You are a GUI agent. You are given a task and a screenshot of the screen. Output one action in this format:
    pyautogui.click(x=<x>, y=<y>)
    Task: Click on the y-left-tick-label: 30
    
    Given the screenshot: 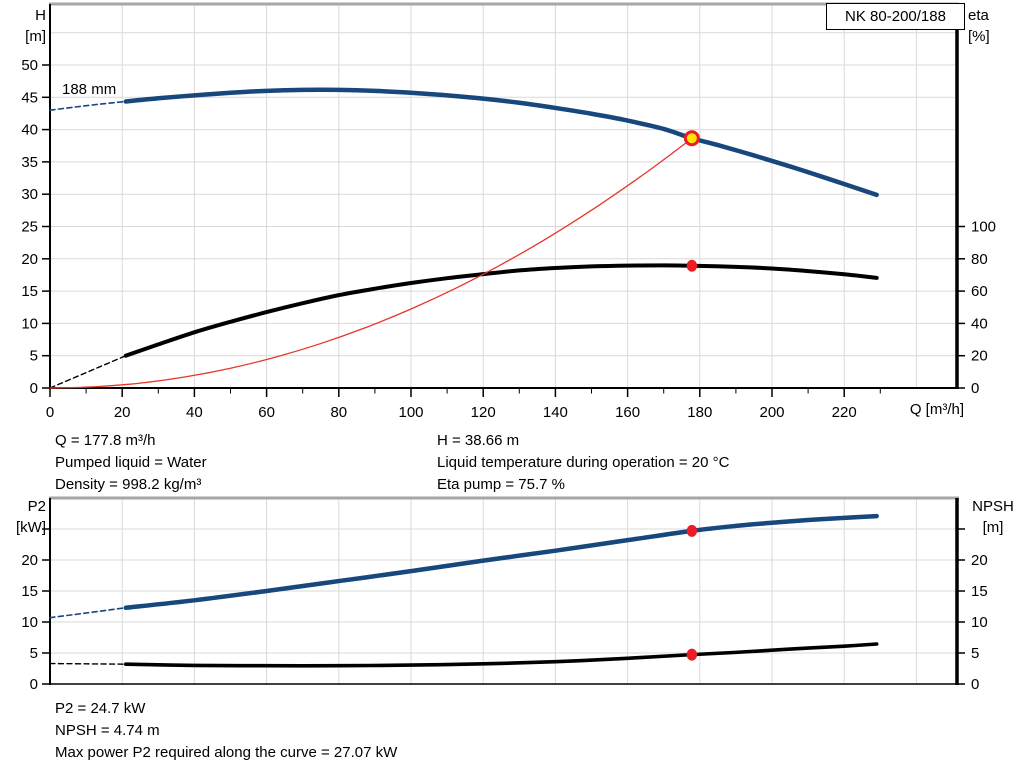 What is the action you would take?
    pyautogui.click(x=29, y=194)
    